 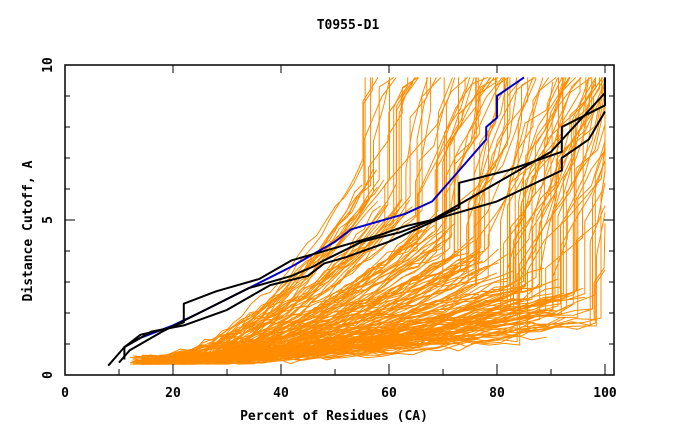 What do you see at coordinates (339, 393) in the screenshot?
I see `x-tick-labels: 0 20 40 60 80 100` at bounding box center [339, 393].